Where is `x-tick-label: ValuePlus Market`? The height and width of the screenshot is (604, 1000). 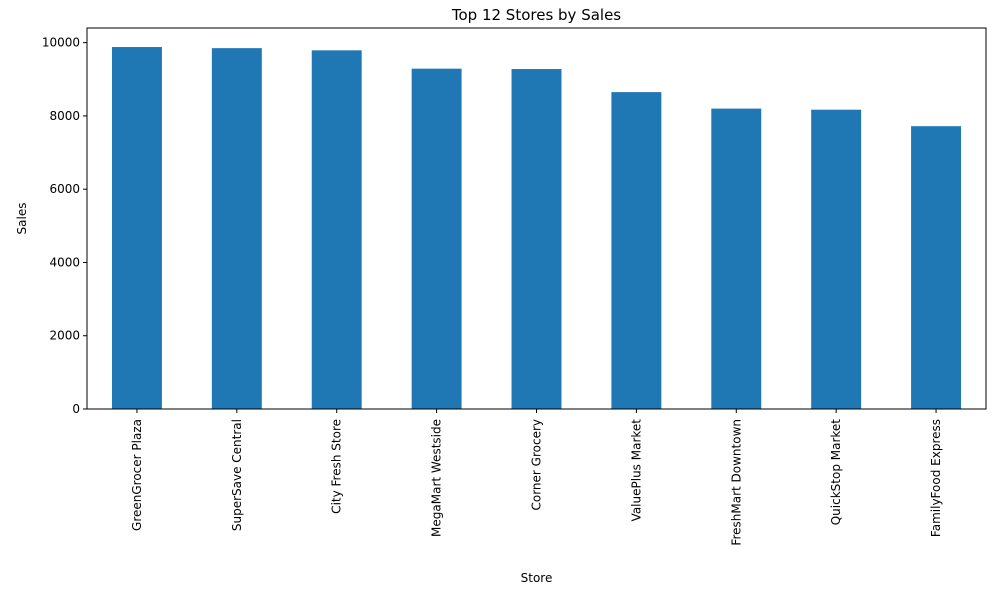
x-tick-label: ValuePlus Market is located at coordinates (636, 470).